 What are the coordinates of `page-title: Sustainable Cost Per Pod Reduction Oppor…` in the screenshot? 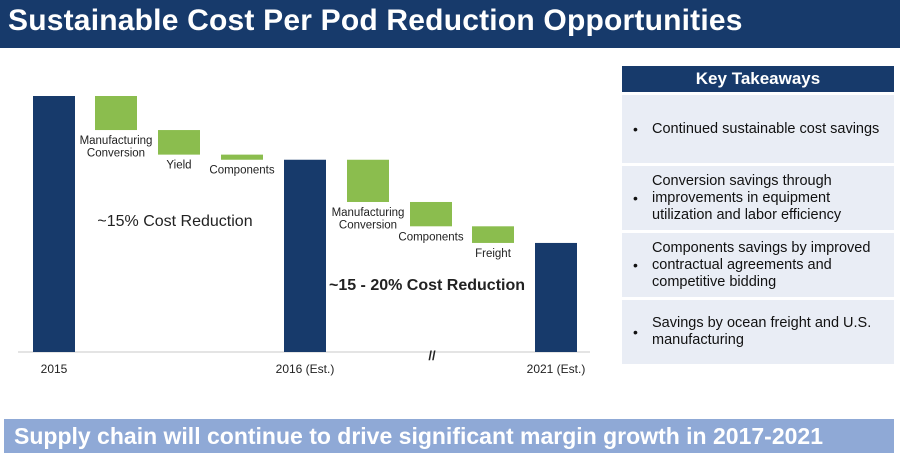 It's located at (375, 20).